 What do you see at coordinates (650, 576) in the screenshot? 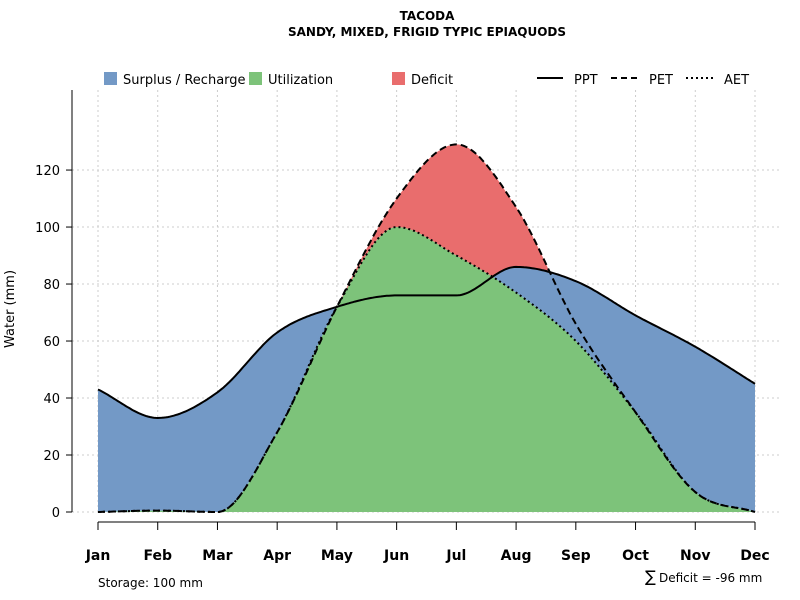
I see `deficit-sum-symbol: ∑` at bounding box center [650, 576].